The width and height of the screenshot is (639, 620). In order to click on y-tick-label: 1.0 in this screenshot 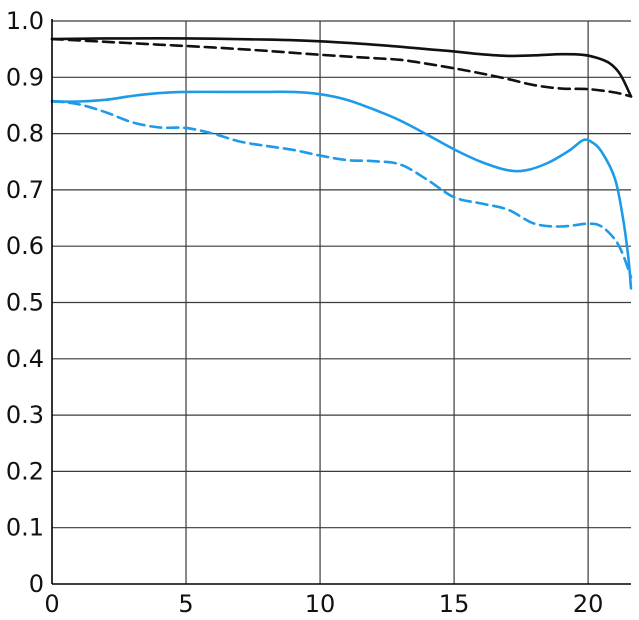, I will do `click(25, 21)`.